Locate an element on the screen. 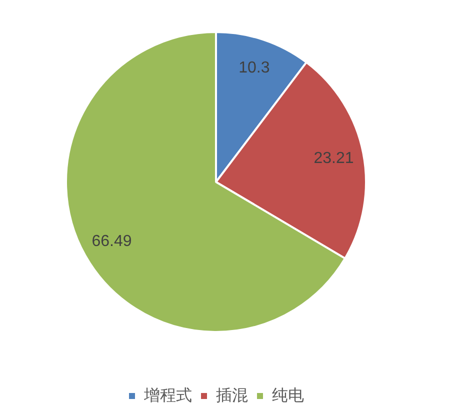 This screenshot has width=456, height=414. legend-label: 增程式 is located at coordinates (167, 395).